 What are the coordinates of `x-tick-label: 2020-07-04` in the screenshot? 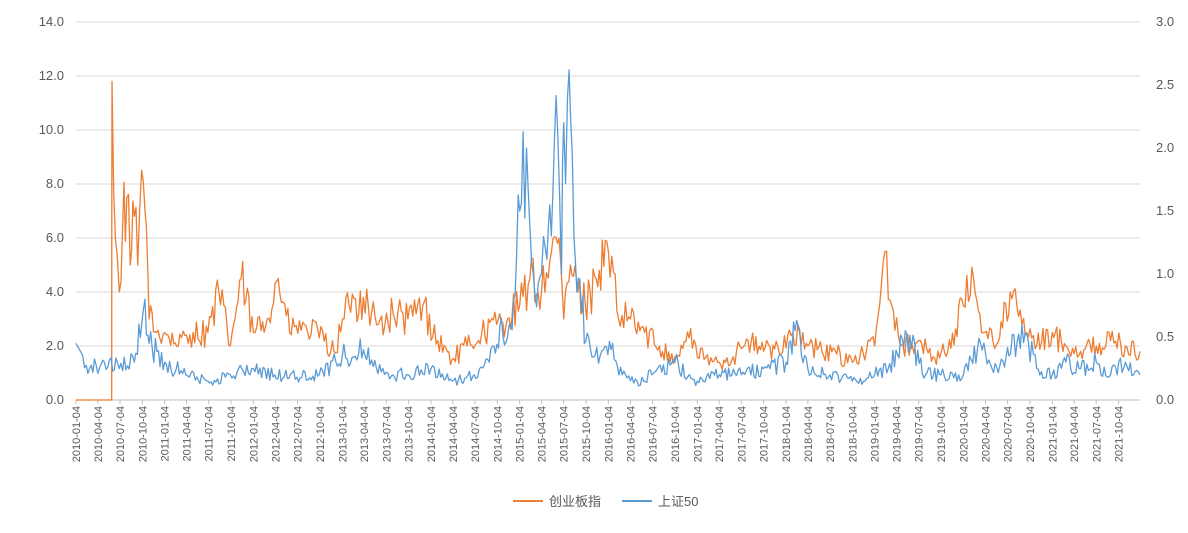 It's located at (1009, 434).